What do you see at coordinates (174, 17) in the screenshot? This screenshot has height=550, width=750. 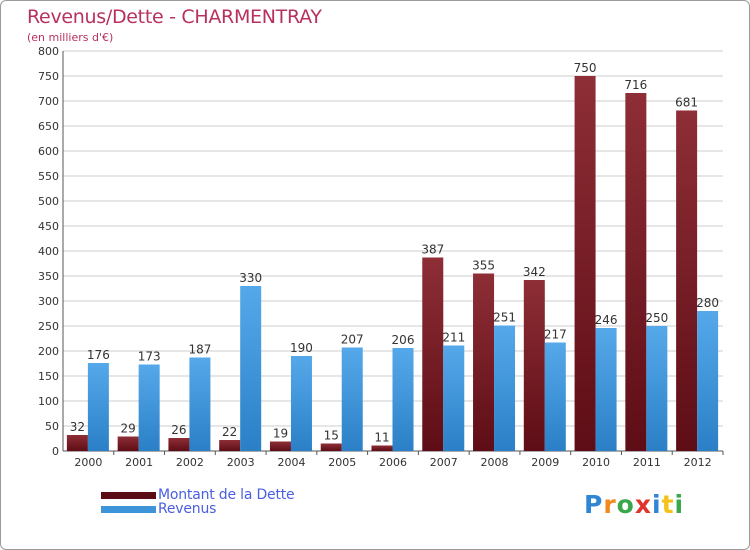 I see `chart-title: Revenus/Dette - CHARMENTRAY` at bounding box center [174, 17].